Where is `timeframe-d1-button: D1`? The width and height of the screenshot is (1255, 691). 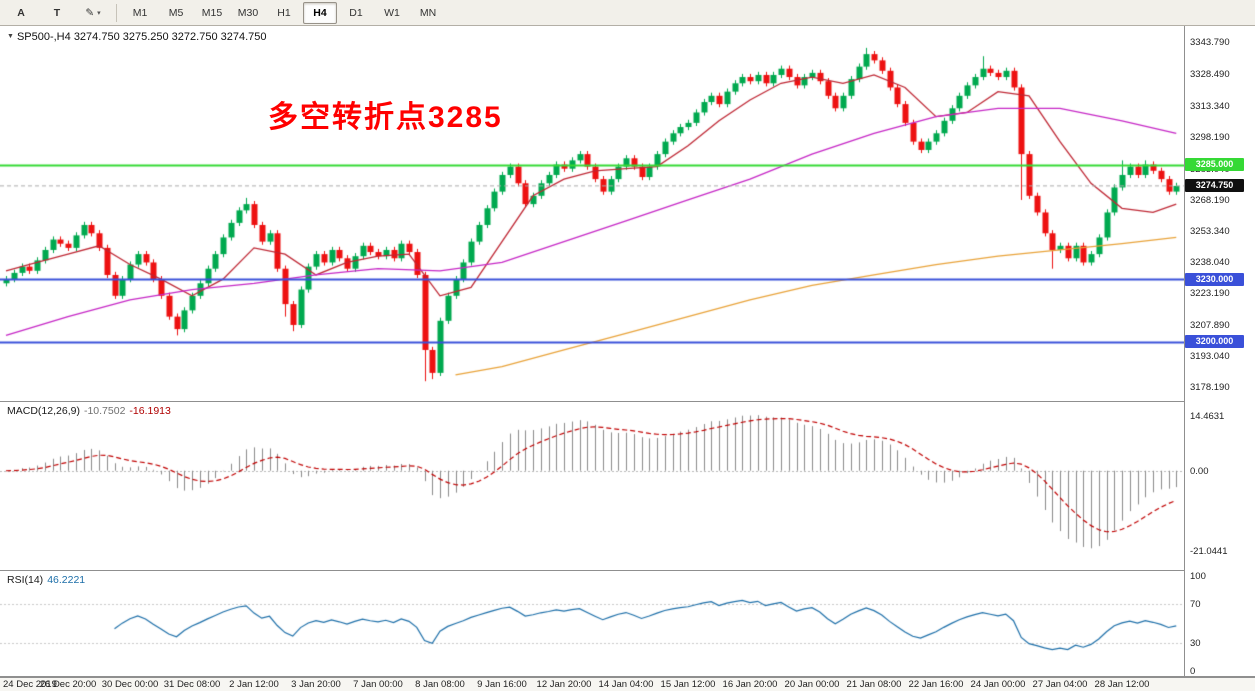 timeframe-d1-button: D1 is located at coordinates (356, 12).